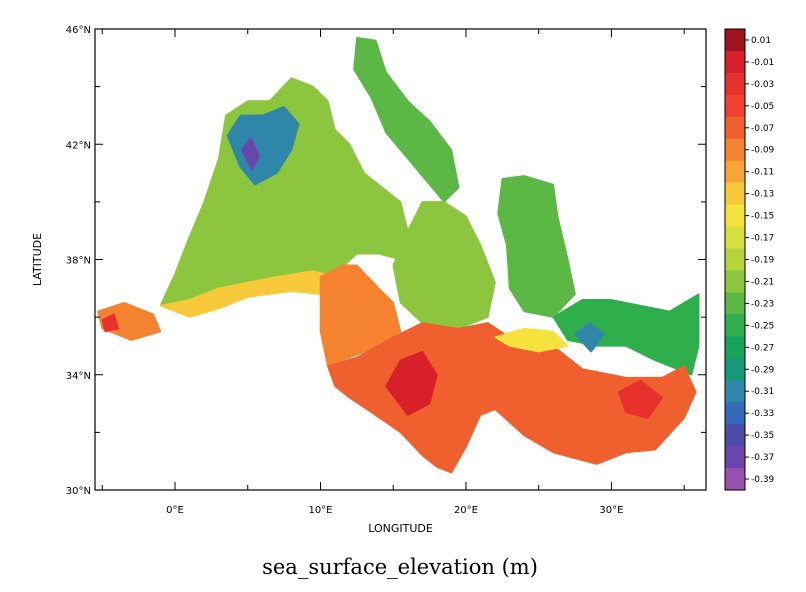  What do you see at coordinates (611, 510) in the screenshot?
I see `x-tick-label: 30°E` at bounding box center [611, 510].